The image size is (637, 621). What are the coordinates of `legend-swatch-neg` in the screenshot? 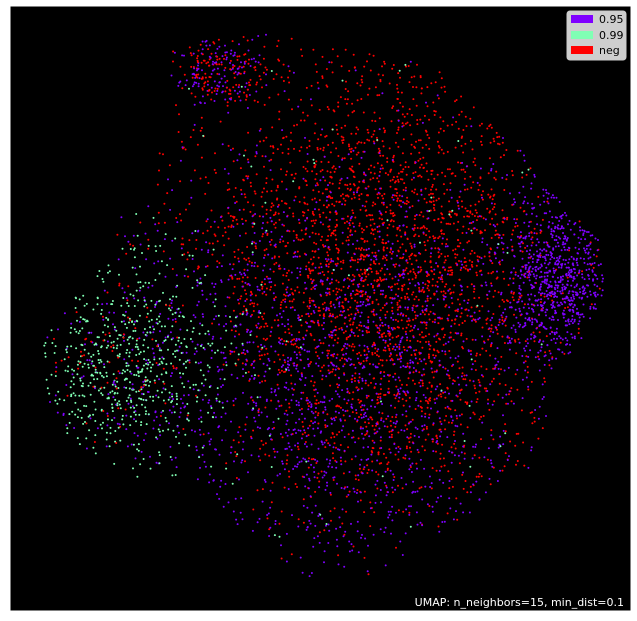 It's located at (582, 50).